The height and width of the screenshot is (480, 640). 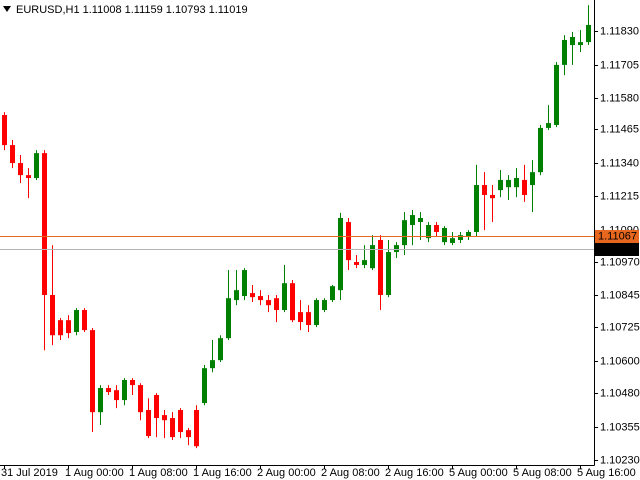 I want to click on y-tick-label: 1.11340, so click(x=619, y=163).